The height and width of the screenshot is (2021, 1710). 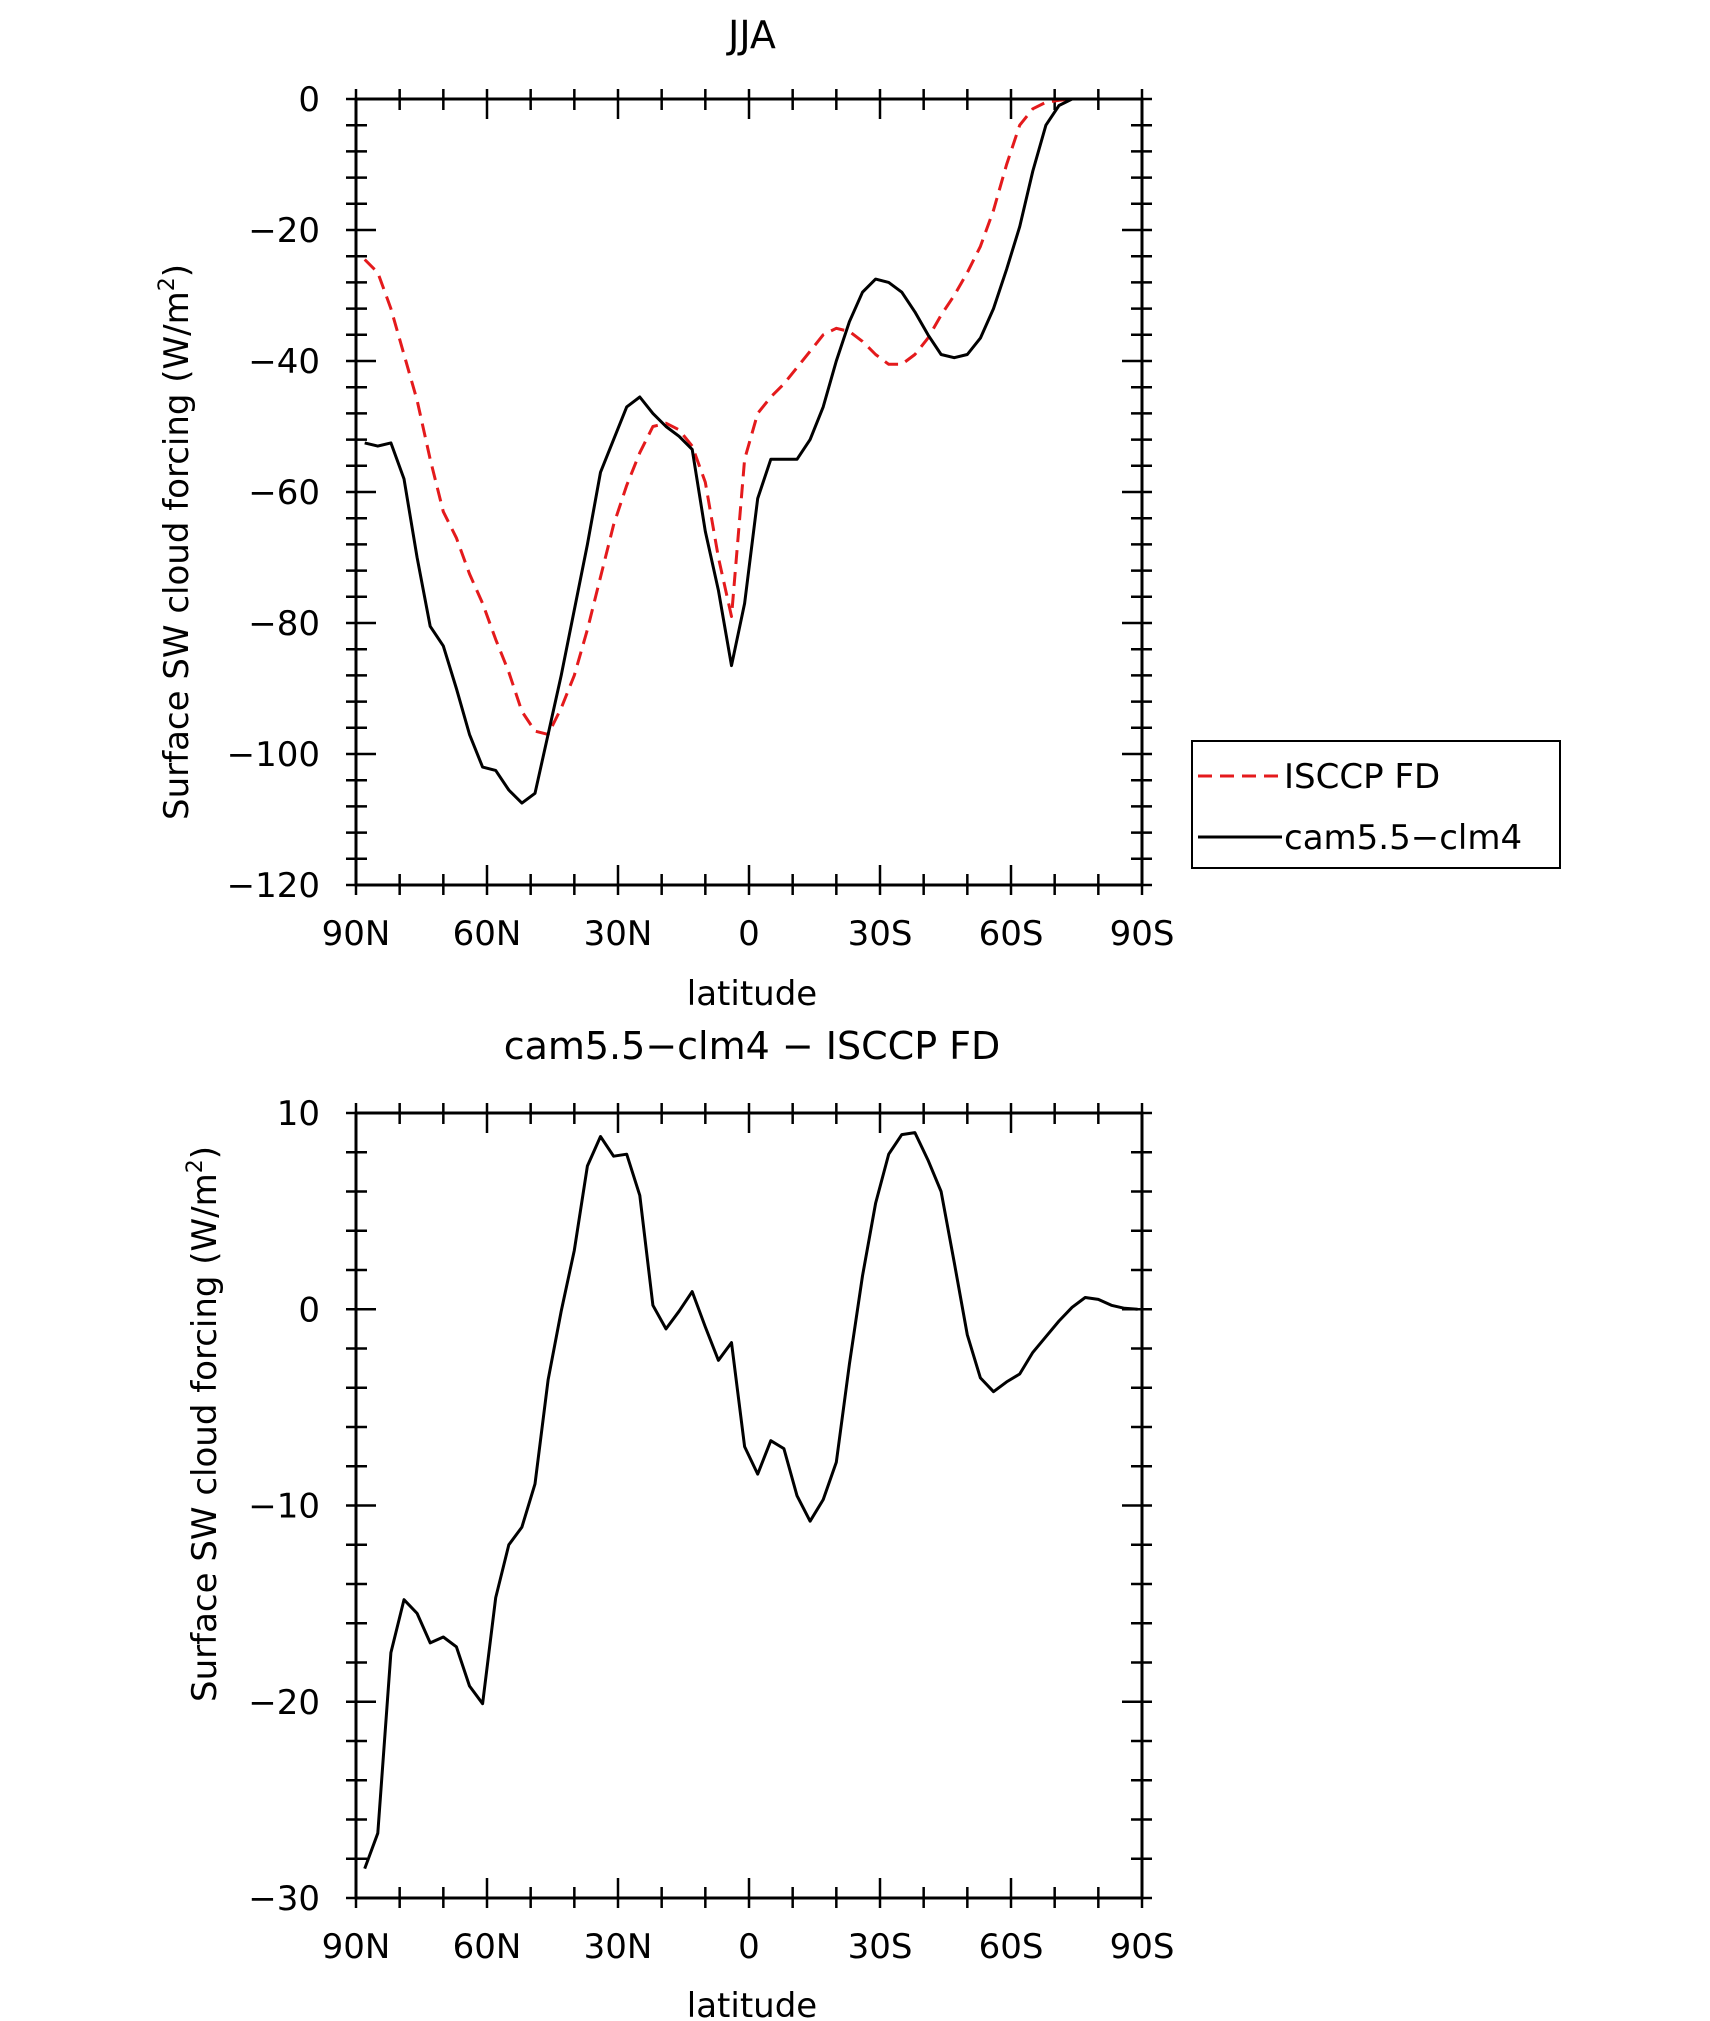 What do you see at coordinates (1142, 1947) in the screenshot?
I see `bottom-chart-x-tick-label: 90S` at bounding box center [1142, 1947].